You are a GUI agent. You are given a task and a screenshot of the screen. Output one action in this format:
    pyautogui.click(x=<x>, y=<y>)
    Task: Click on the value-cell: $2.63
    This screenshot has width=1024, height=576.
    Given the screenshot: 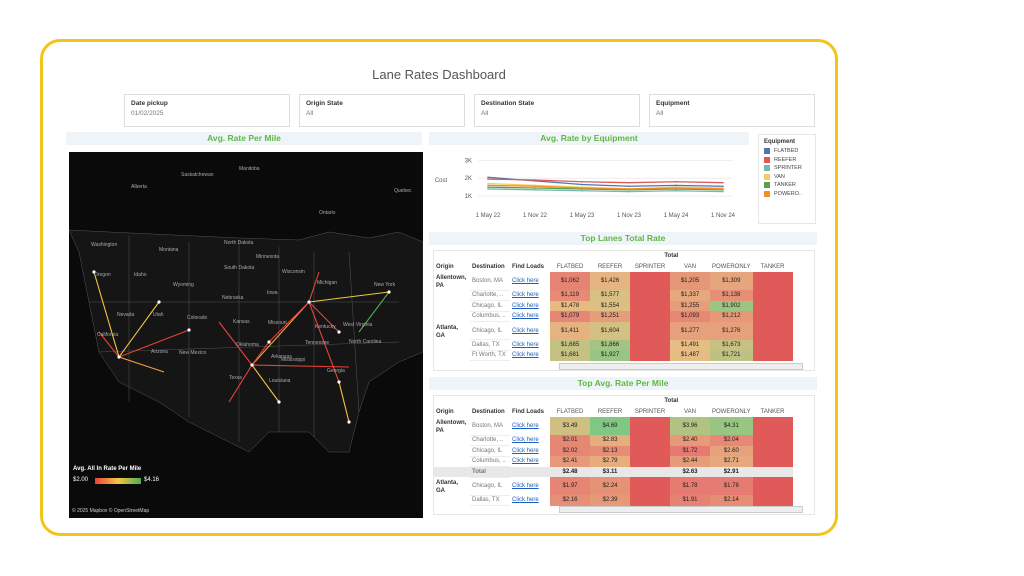 What is the action you would take?
    pyautogui.click(x=690, y=471)
    